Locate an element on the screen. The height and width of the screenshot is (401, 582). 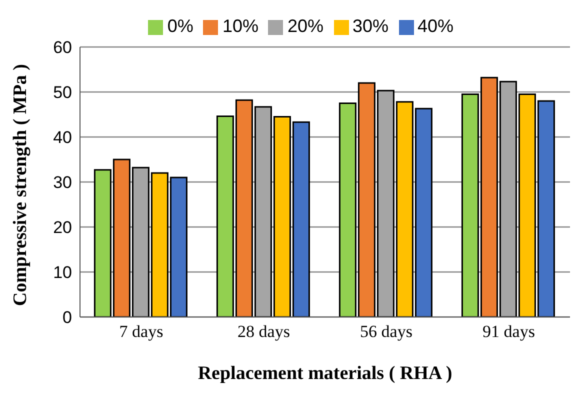
x-axis-title: Replacement materials ( RHA ) is located at coordinates (325, 374).